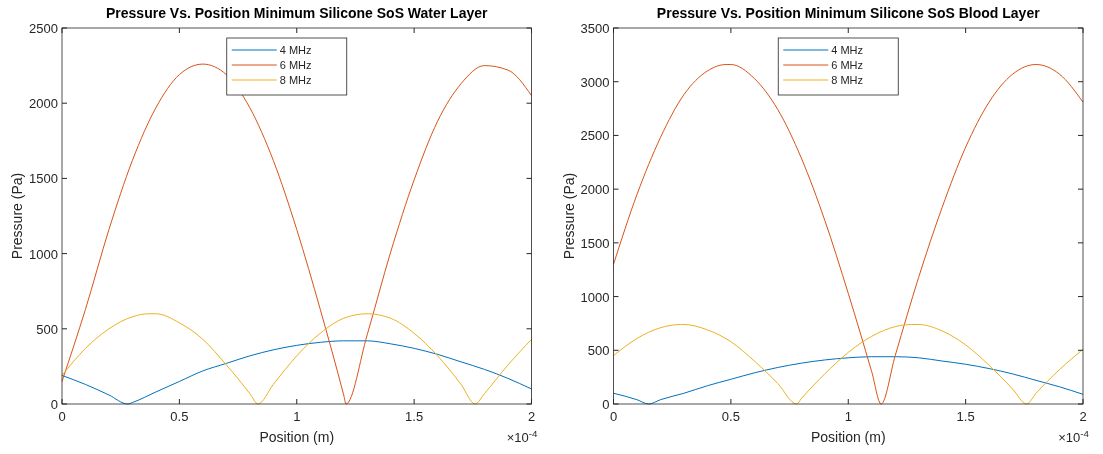 The width and height of the screenshot is (1103, 454). What do you see at coordinates (595, 28) in the screenshot?
I see `y-tick-label: 3500` at bounding box center [595, 28].